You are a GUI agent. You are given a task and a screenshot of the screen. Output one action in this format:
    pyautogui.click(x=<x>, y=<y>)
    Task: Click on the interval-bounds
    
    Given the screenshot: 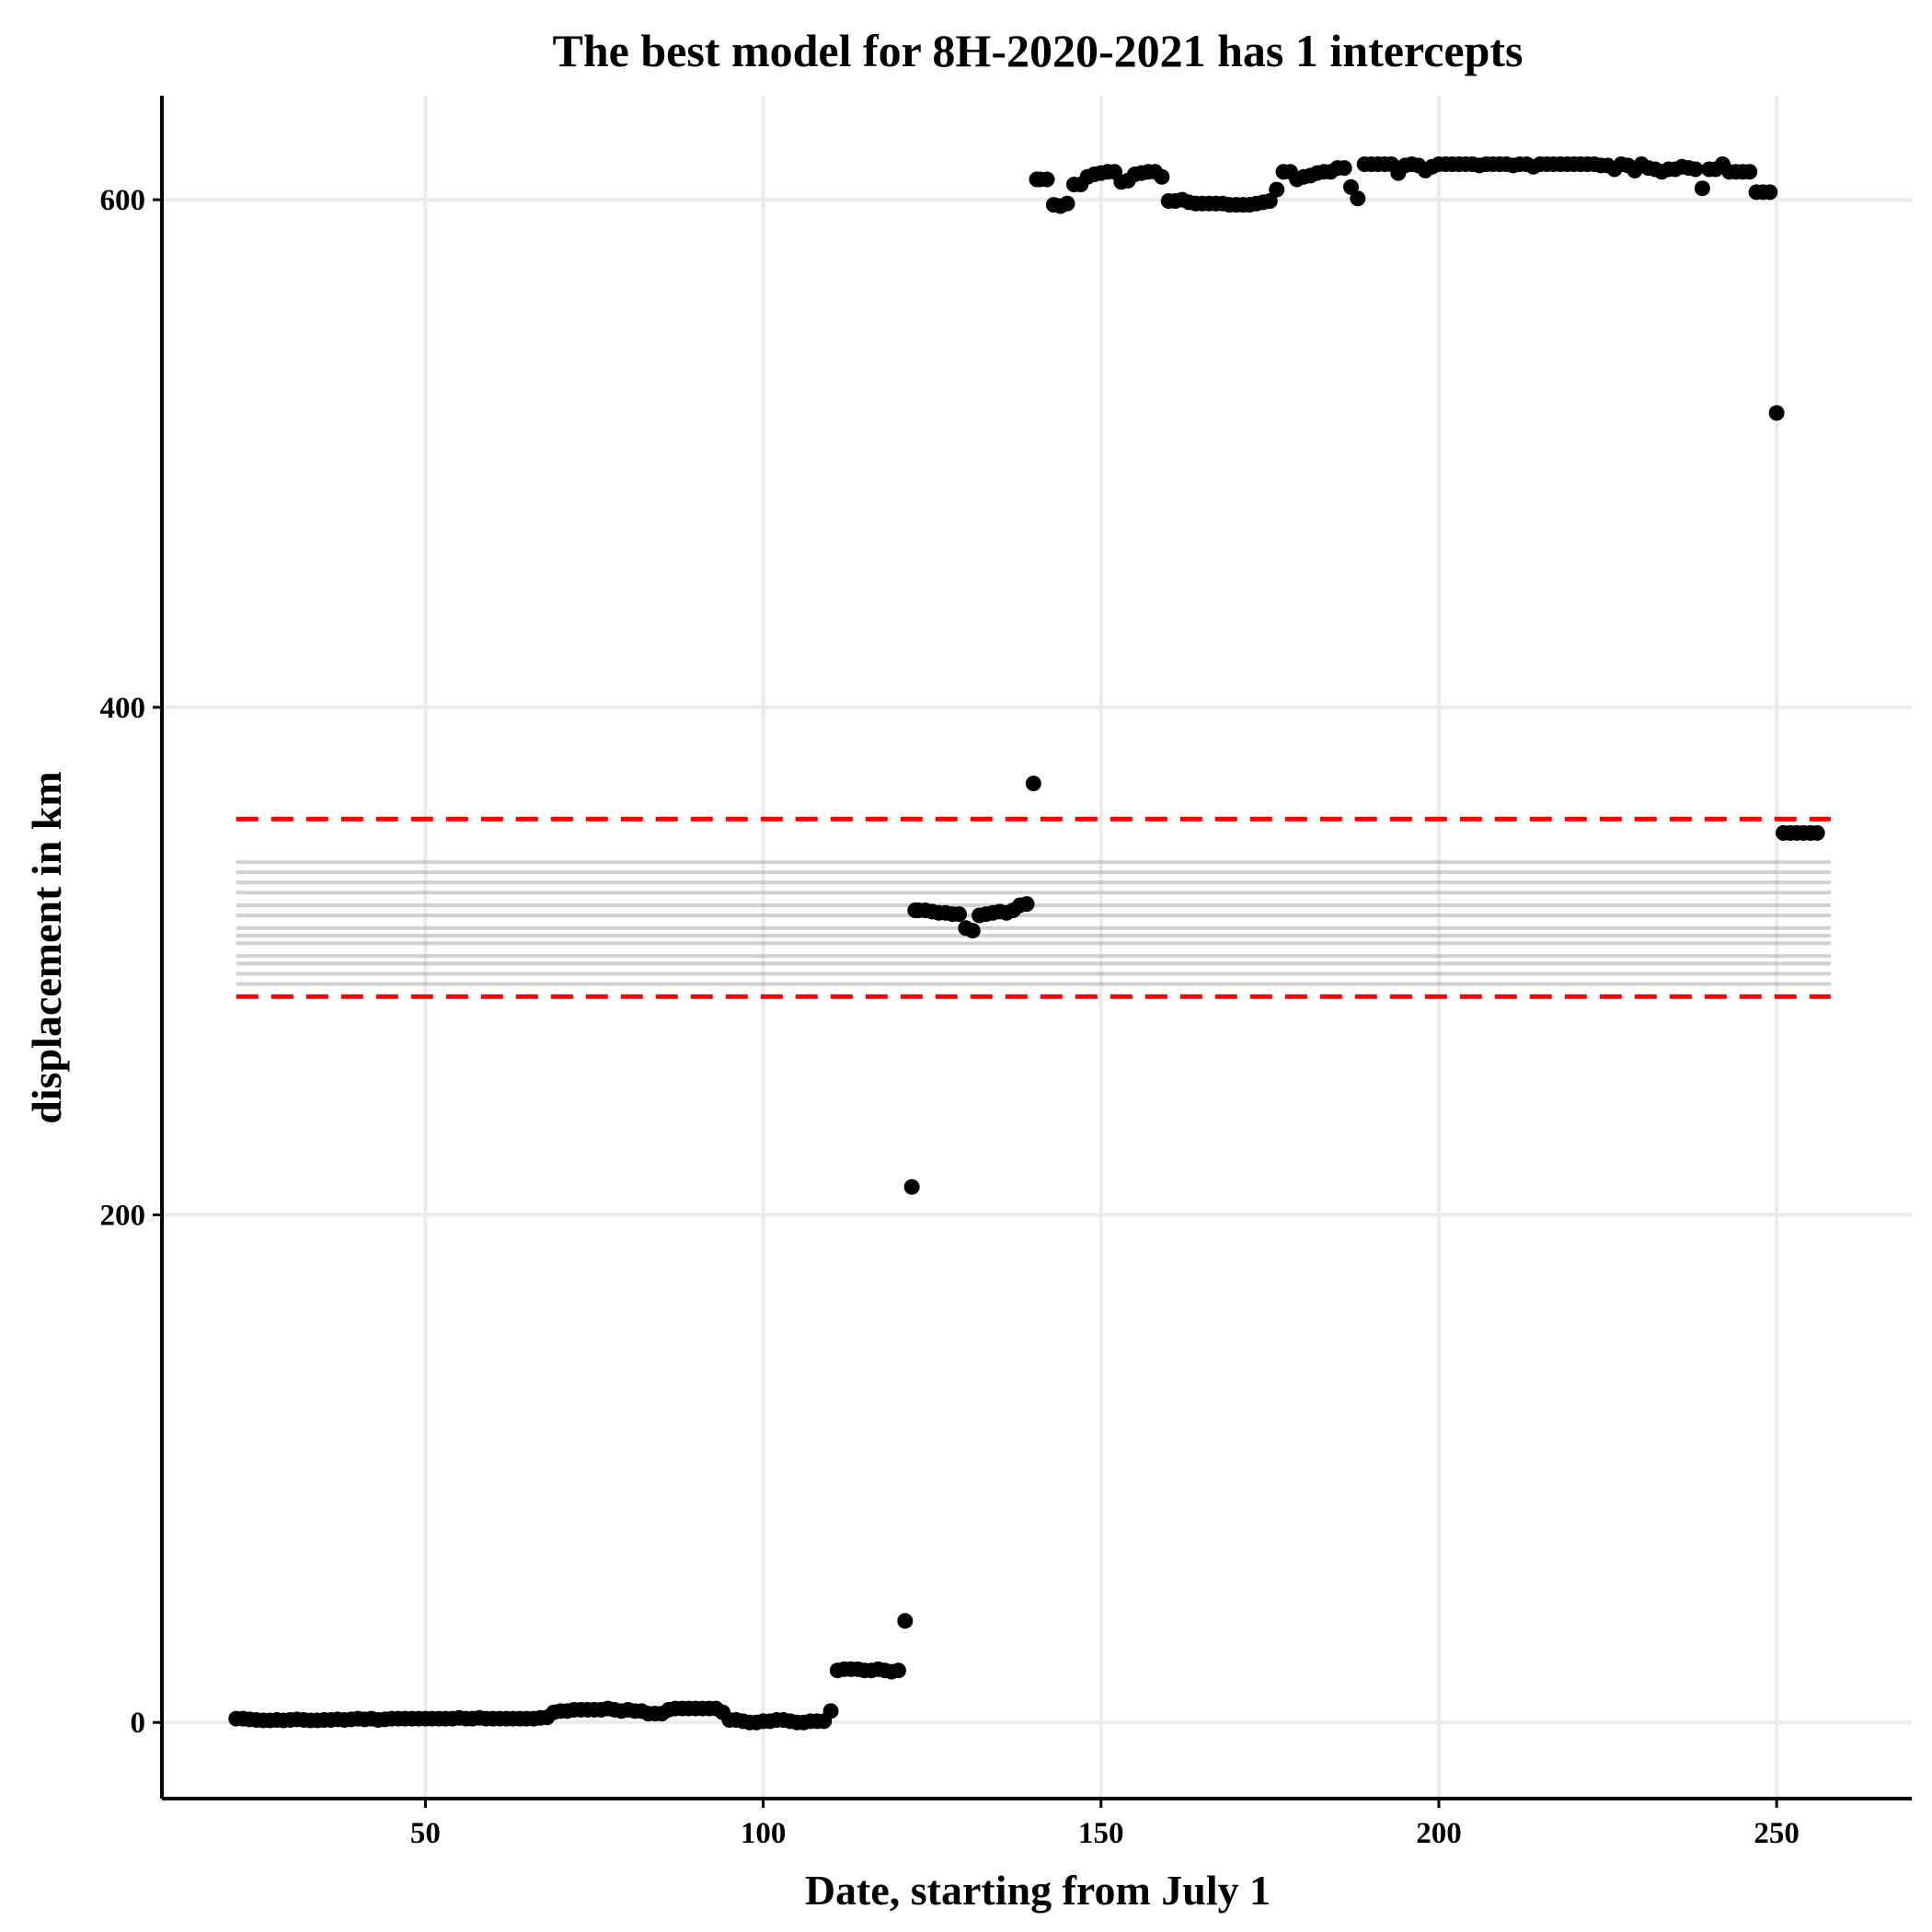 What is the action you would take?
    pyautogui.click(x=1033, y=907)
    